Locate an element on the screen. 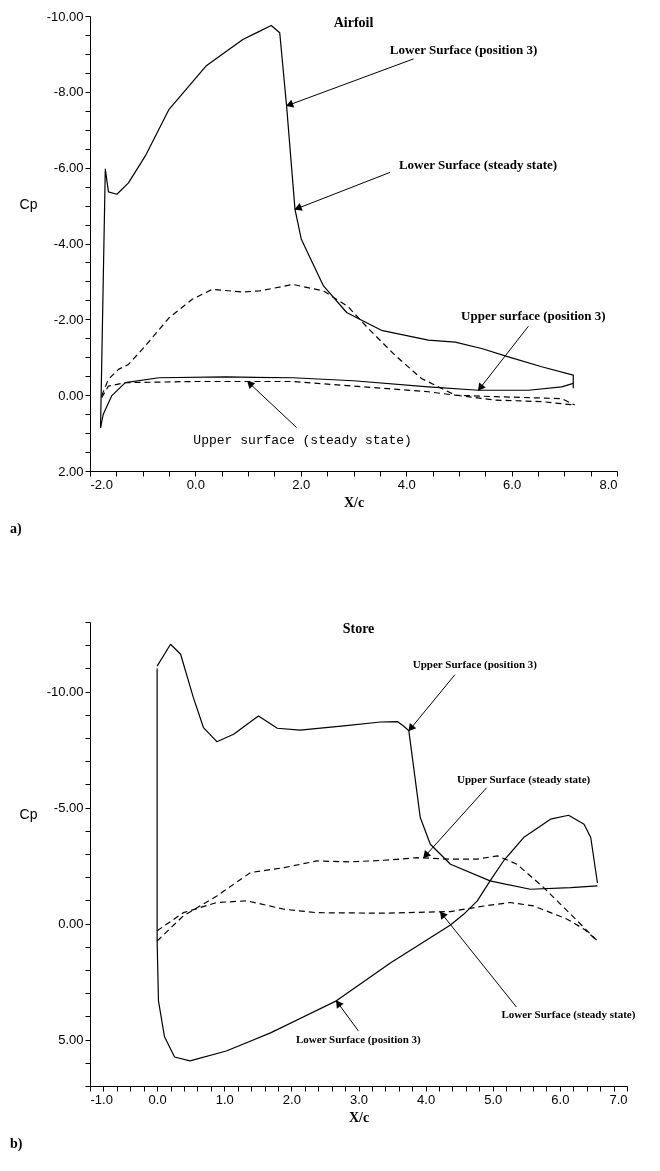 This screenshot has width=660, height=1171. chart-title: Airfoil is located at coordinates (353, 22).